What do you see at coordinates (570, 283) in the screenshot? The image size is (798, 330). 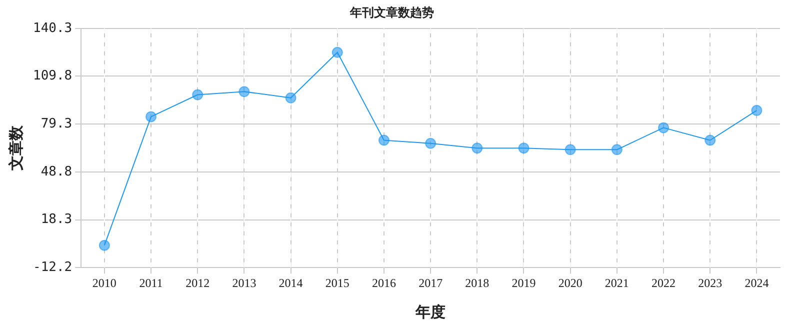 I see `x-tick-label: 2020` at bounding box center [570, 283].